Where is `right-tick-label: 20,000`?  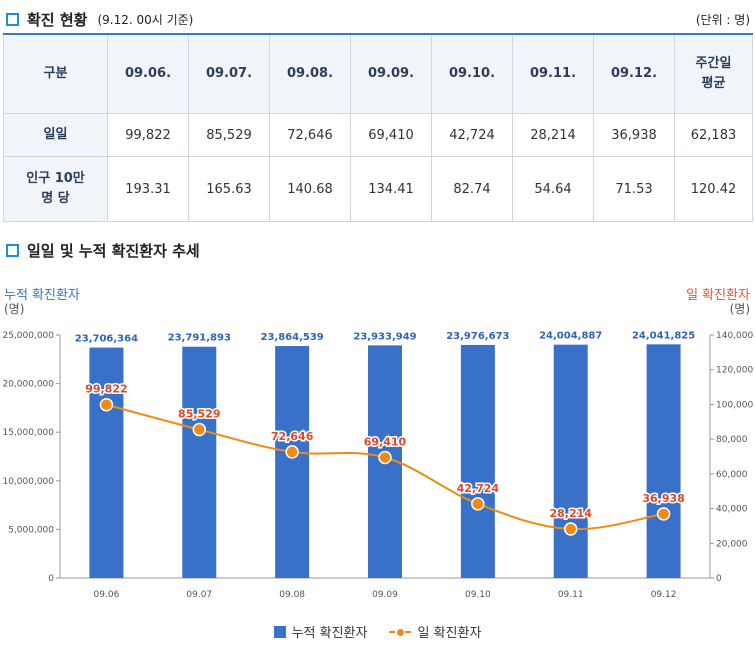 right-tick-label: 20,000 is located at coordinates (732, 544).